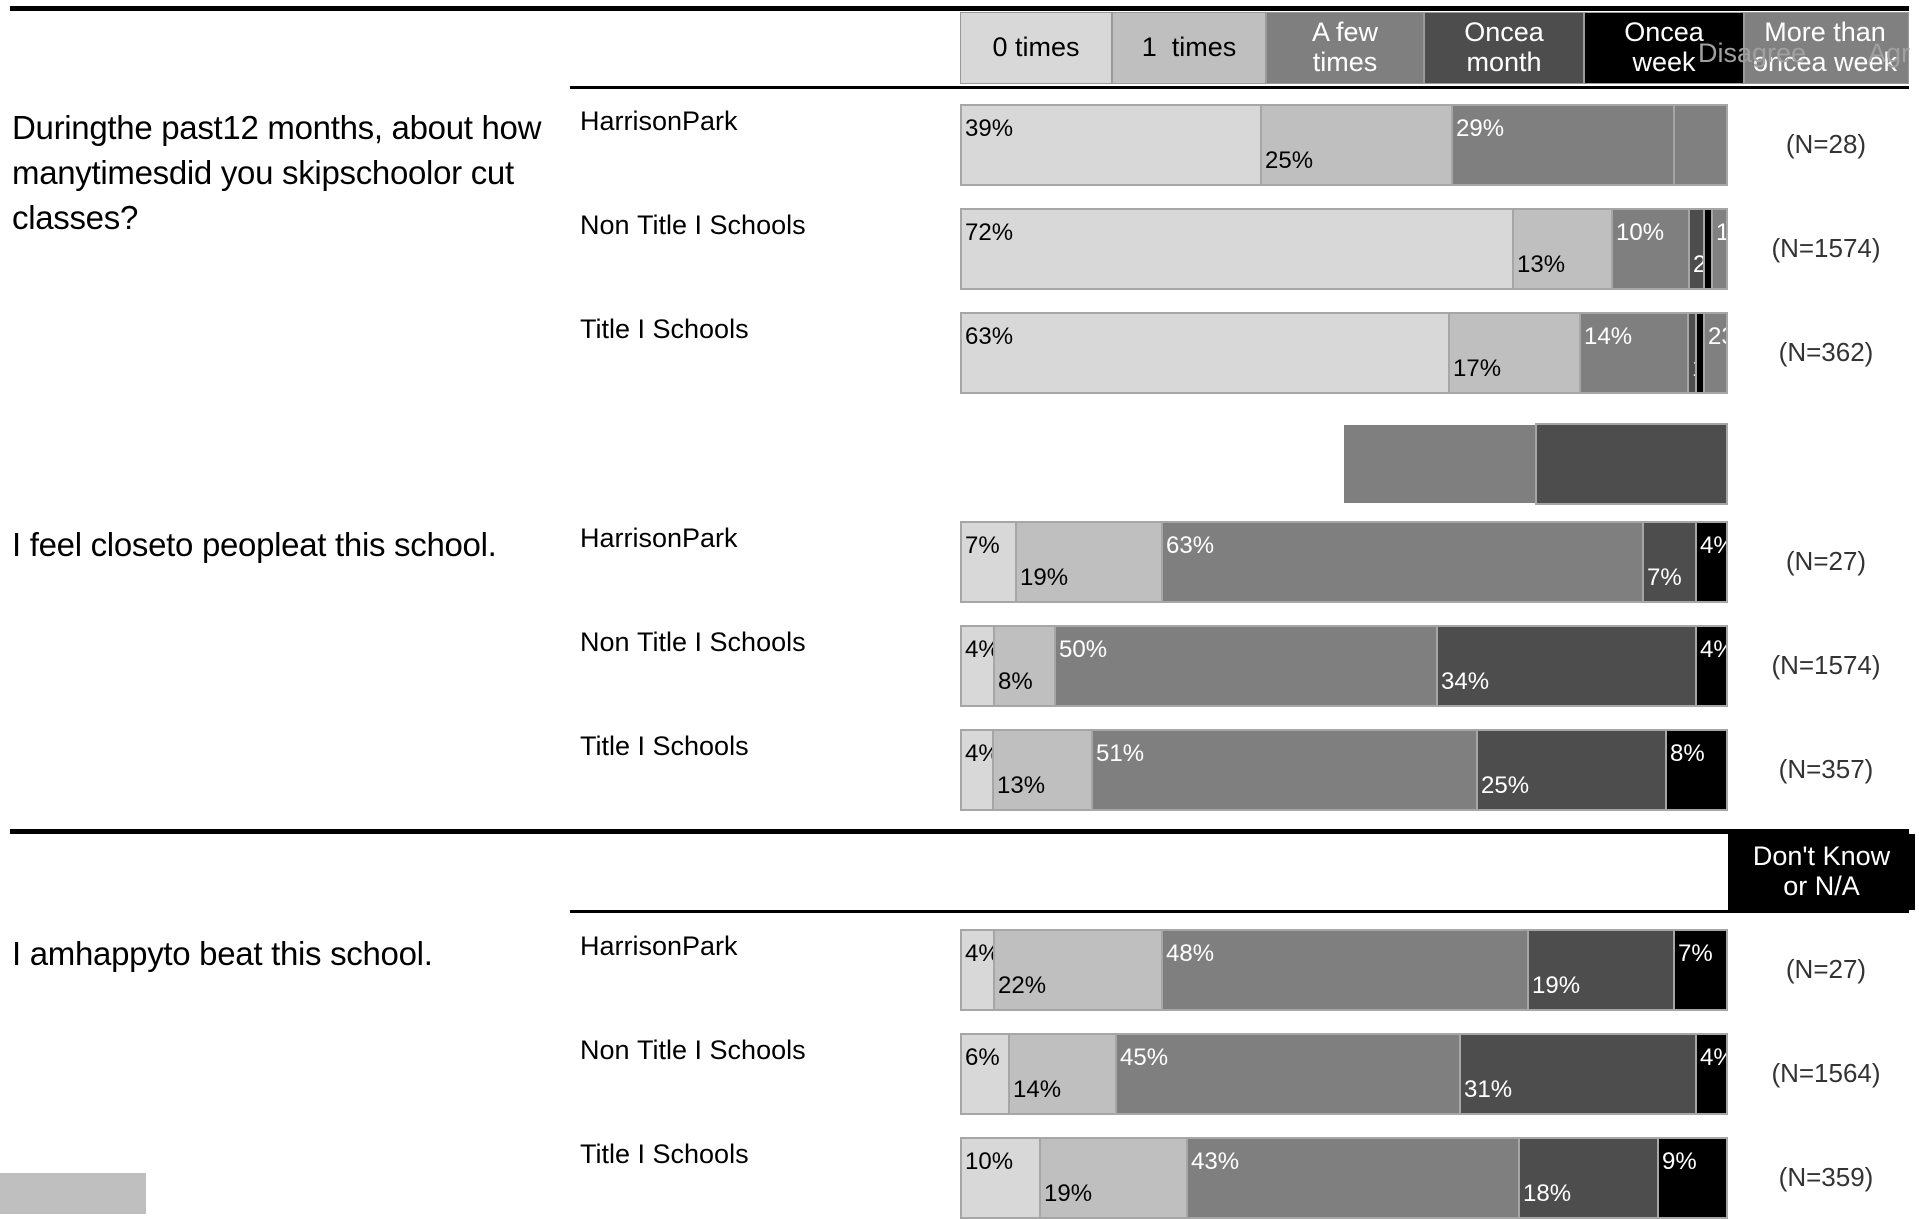 This screenshot has width=1919, height=1219. What do you see at coordinates (1547, 1194) in the screenshot?
I see `bar-value-label: 18%` at bounding box center [1547, 1194].